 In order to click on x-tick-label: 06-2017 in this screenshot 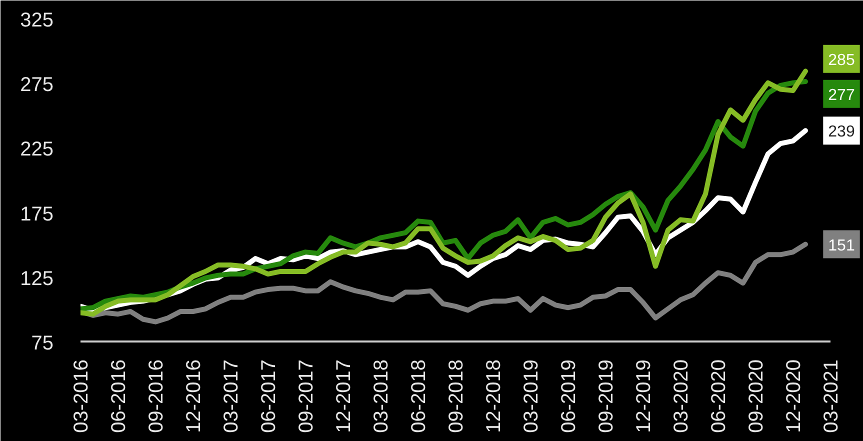, I will do `click(269, 396)`.